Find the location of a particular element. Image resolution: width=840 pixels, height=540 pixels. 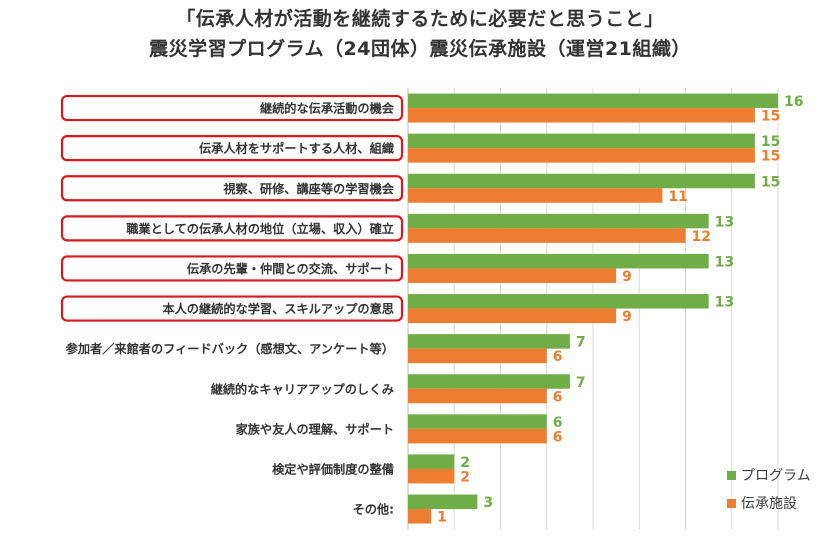

data-label: 12 is located at coordinates (701, 237).